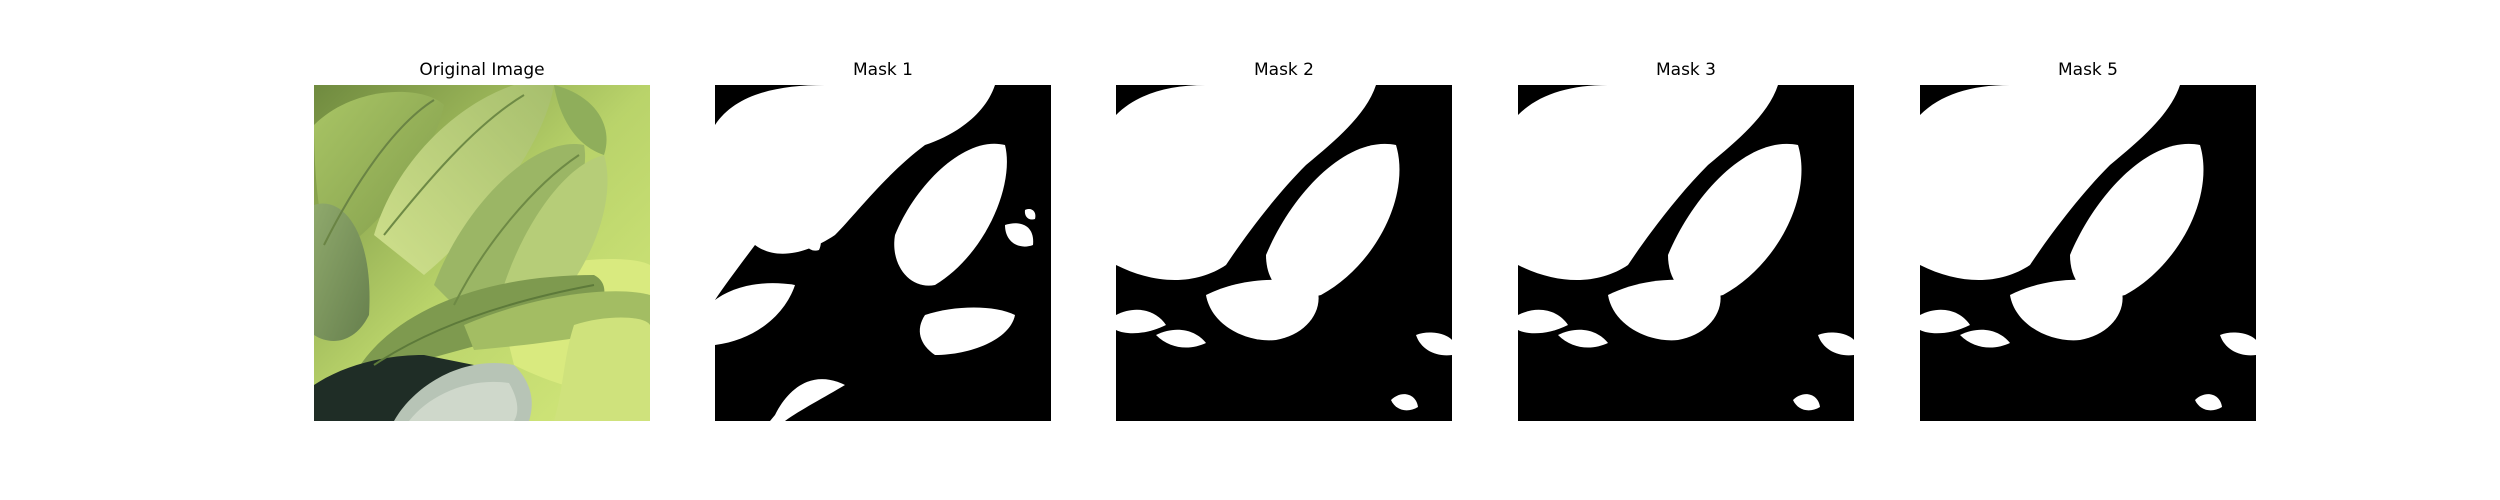 The height and width of the screenshot is (500, 2500). I want to click on panel-mask-3: Mask 3, so click(1686, 250).